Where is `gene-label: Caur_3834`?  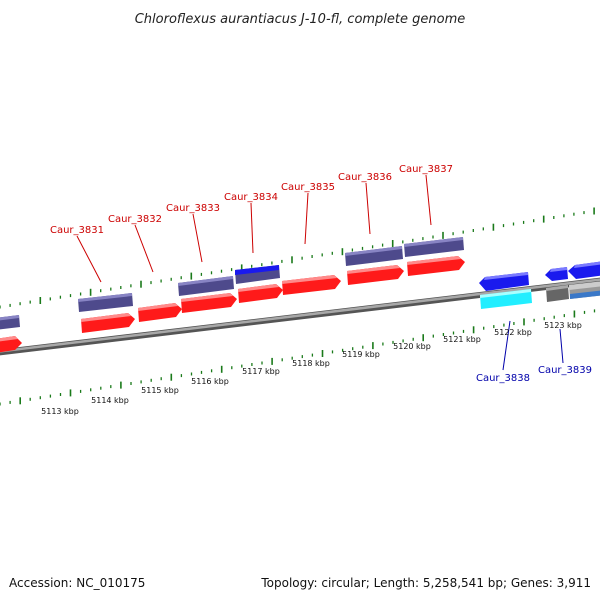 gene-label: Caur_3834 is located at coordinates (251, 197).